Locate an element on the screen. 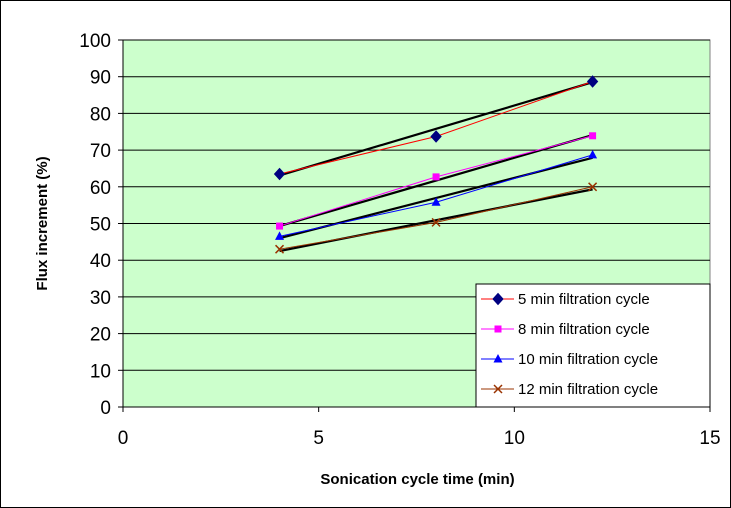 Image resolution: width=731 pixels, height=508 pixels. legend-label-3: 12 min filtration cycle is located at coordinates (588, 389).